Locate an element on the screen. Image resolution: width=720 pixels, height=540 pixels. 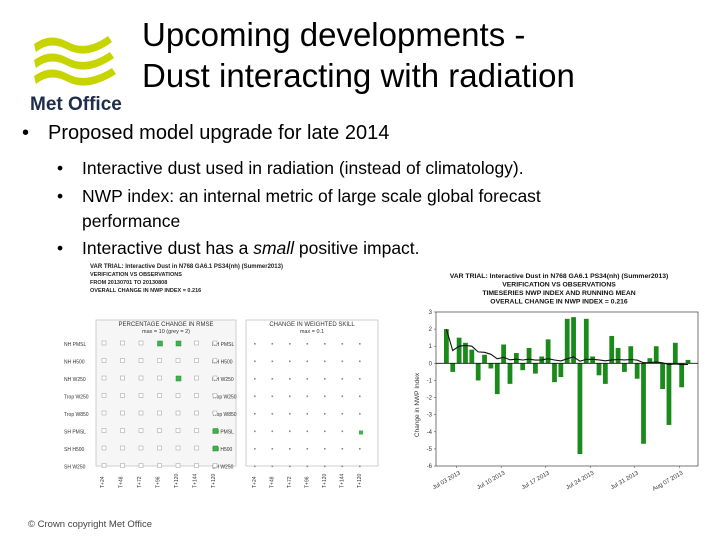
panel-a-subtitle: max = 10 (grey = 2) is located at coordinates (166, 332).